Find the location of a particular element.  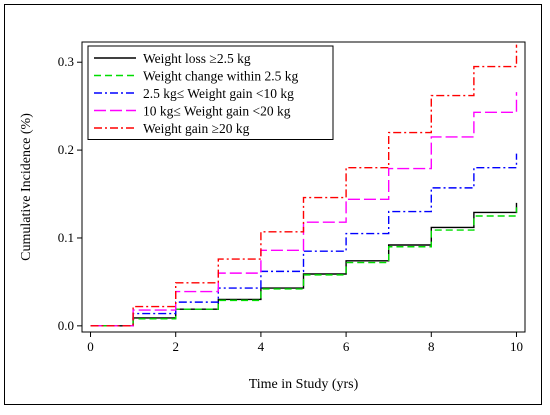

x-tick-label: 4 is located at coordinates (261, 346).